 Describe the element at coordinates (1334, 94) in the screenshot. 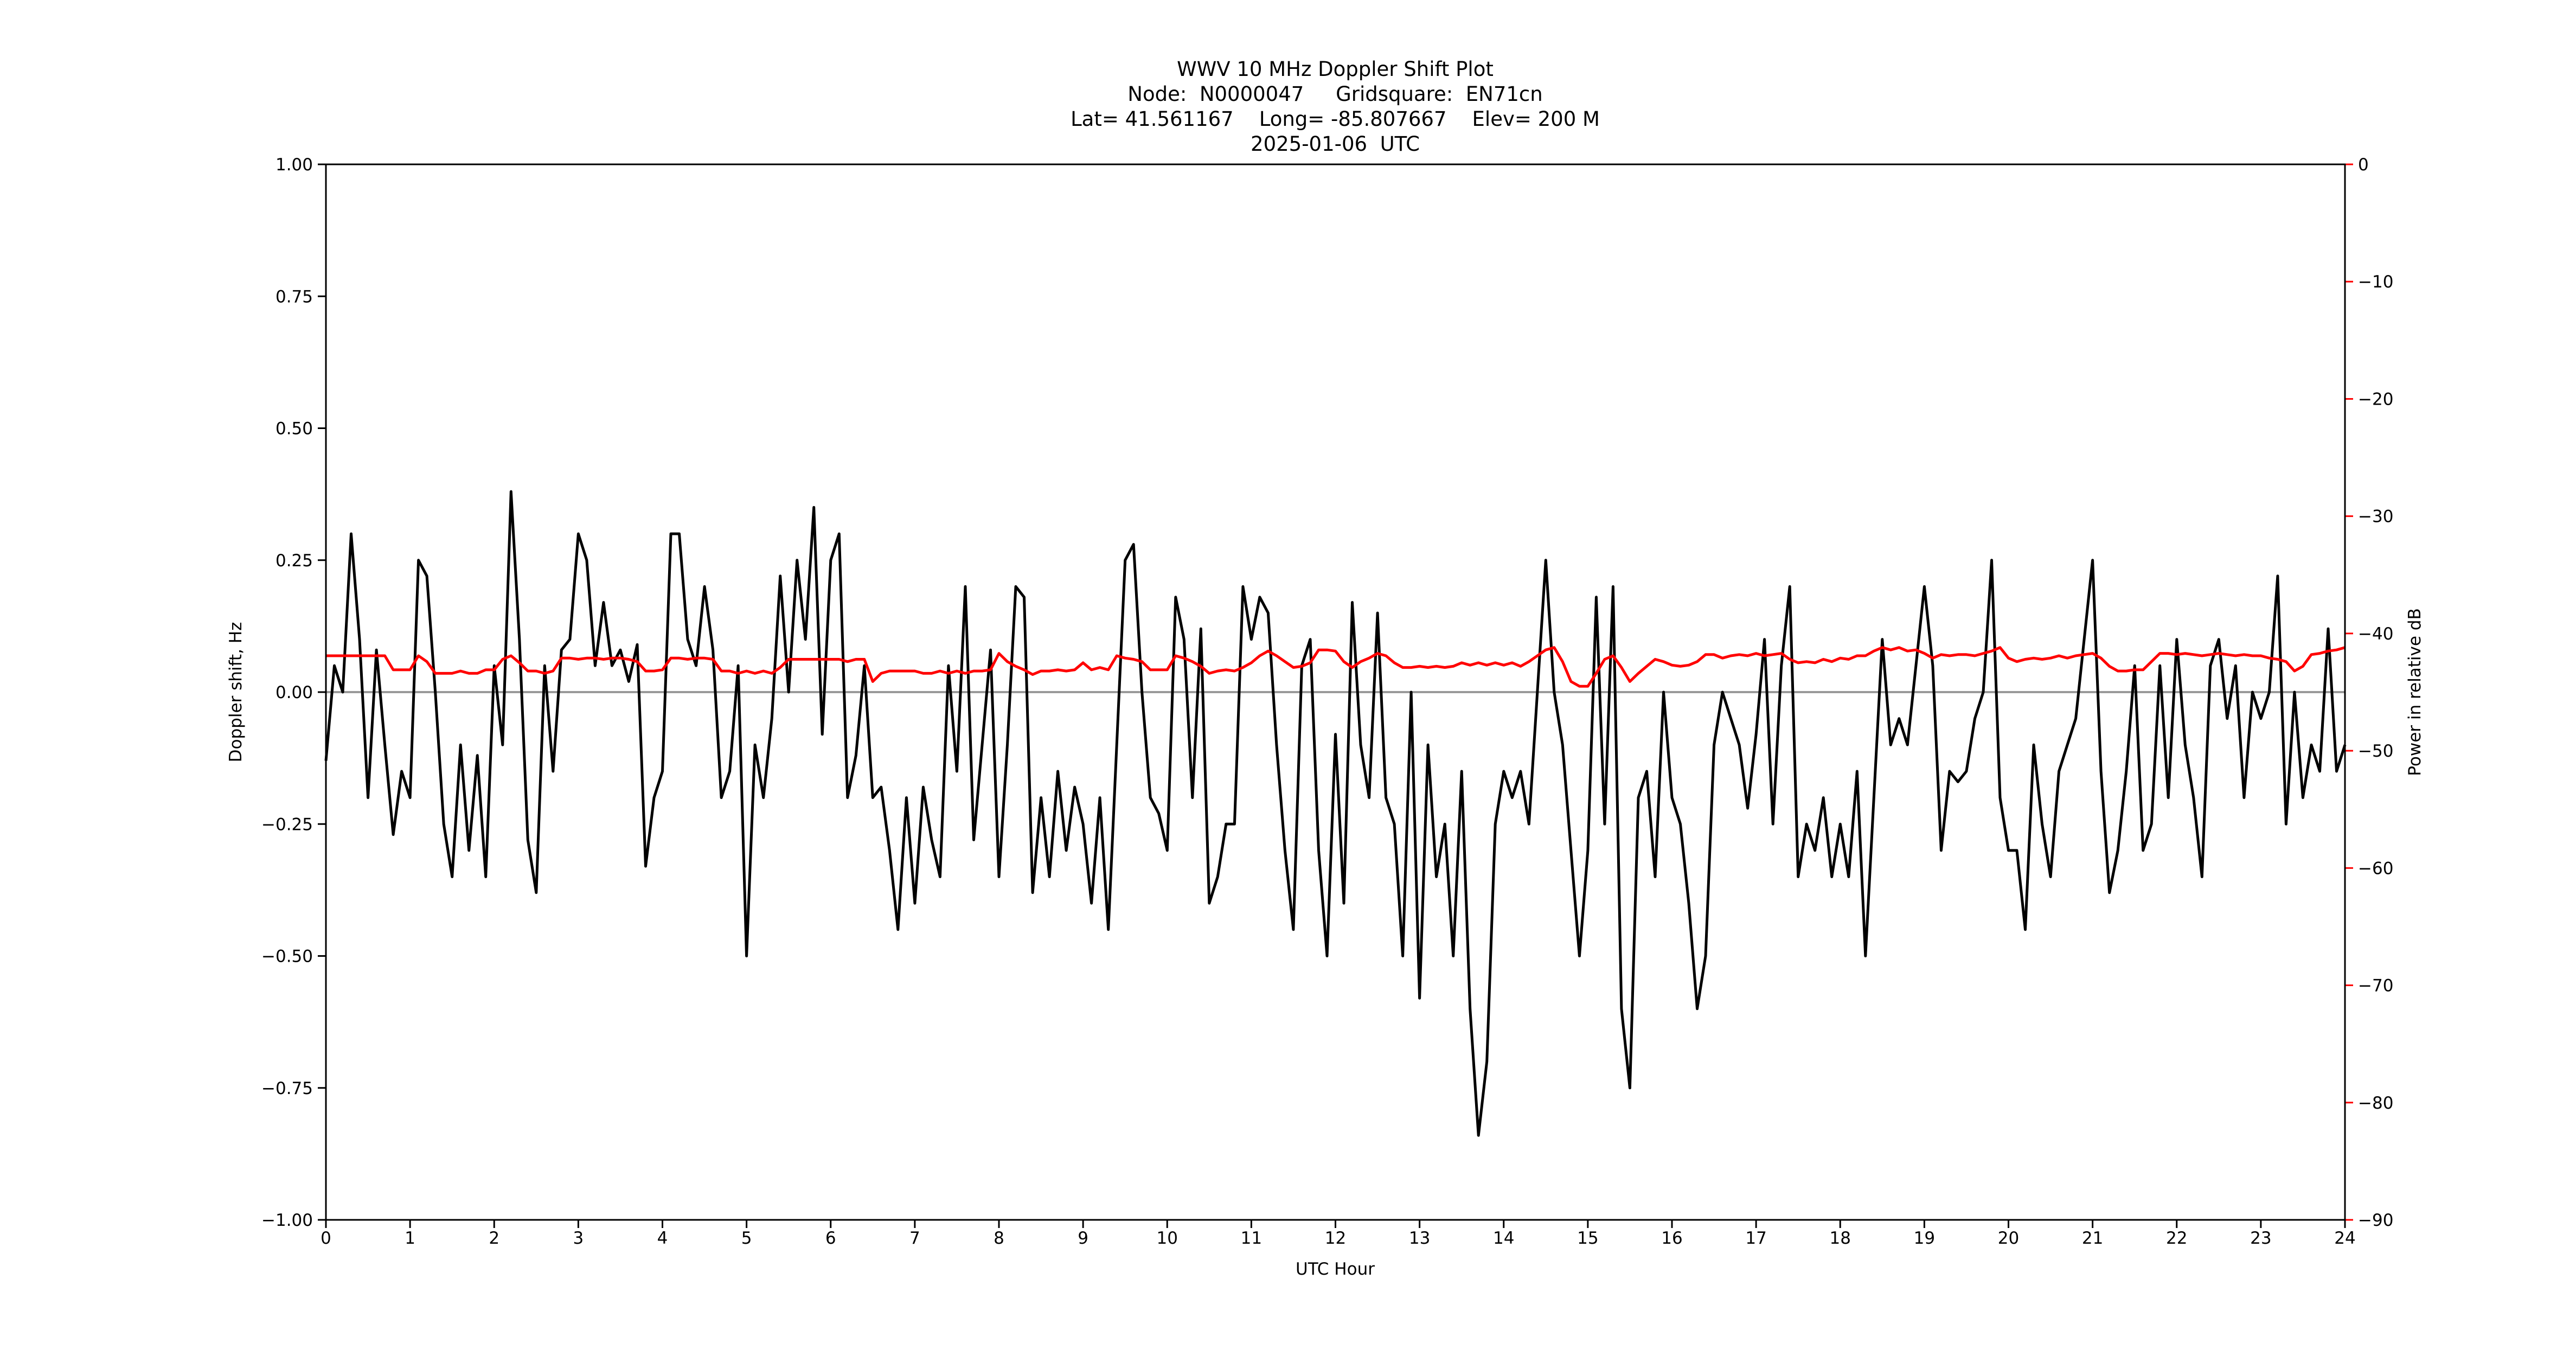

I see `chart-subtitle: Node: N0000047 Gridsquare: EN71cn` at that location.